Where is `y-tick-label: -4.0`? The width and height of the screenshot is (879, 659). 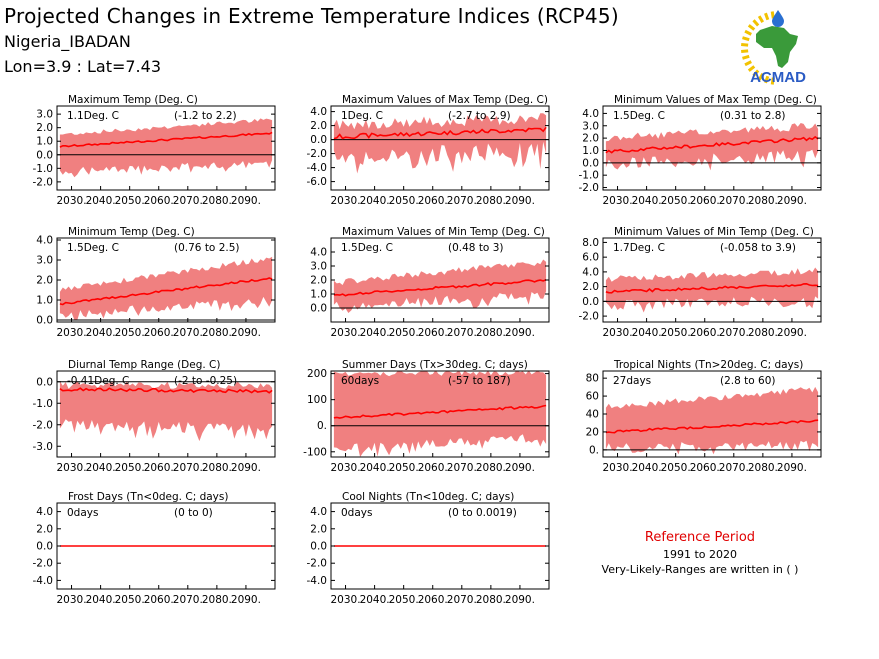
y-tick-label: -4.0 is located at coordinates (317, 581).